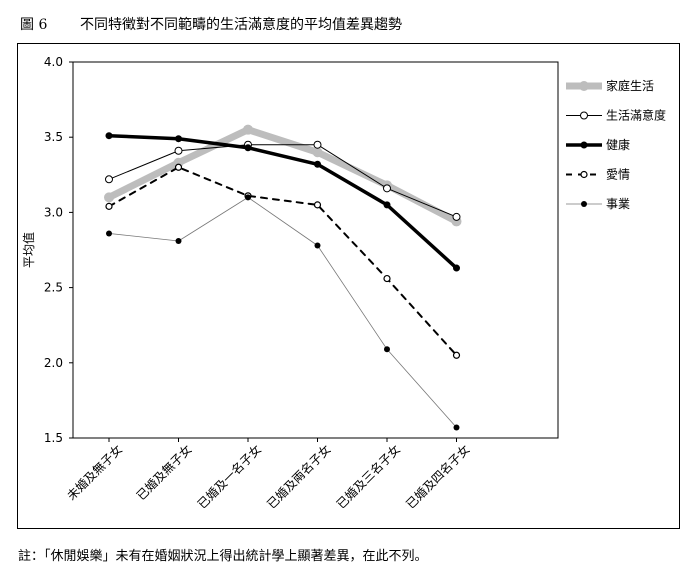 This screenshot has height=574, width=700. I want to click on figure-title-bar: 圖 6 不同特徵對不同範疇的生活滿意度的平均值差異趨勢, so click(350, 20).